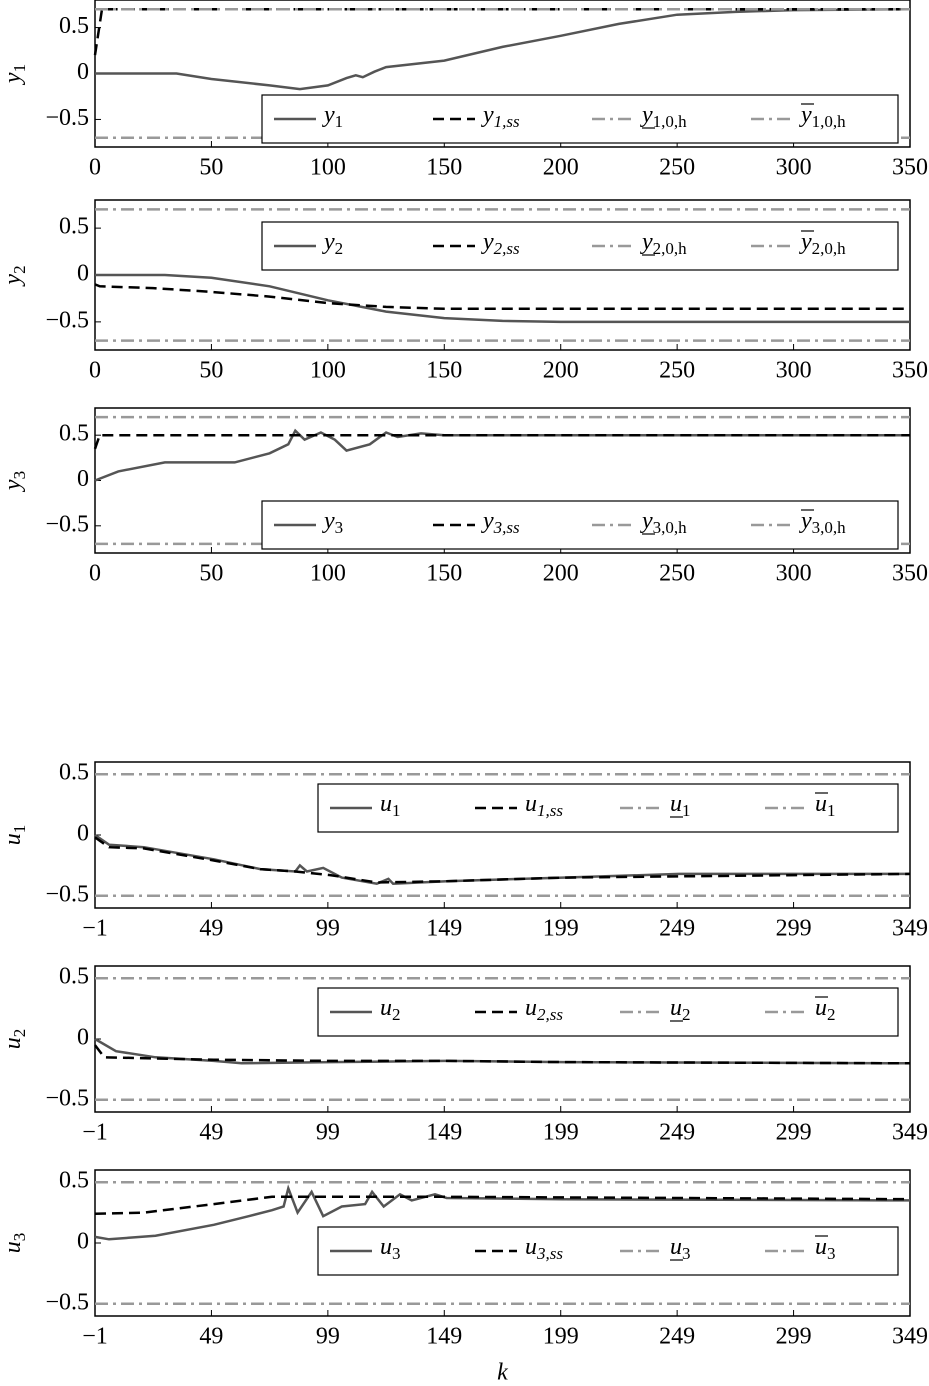 Image resolution: width=929 pixels, height=1386 pixels. I want to click on legend-label: y2,ss, so click(500, 243).